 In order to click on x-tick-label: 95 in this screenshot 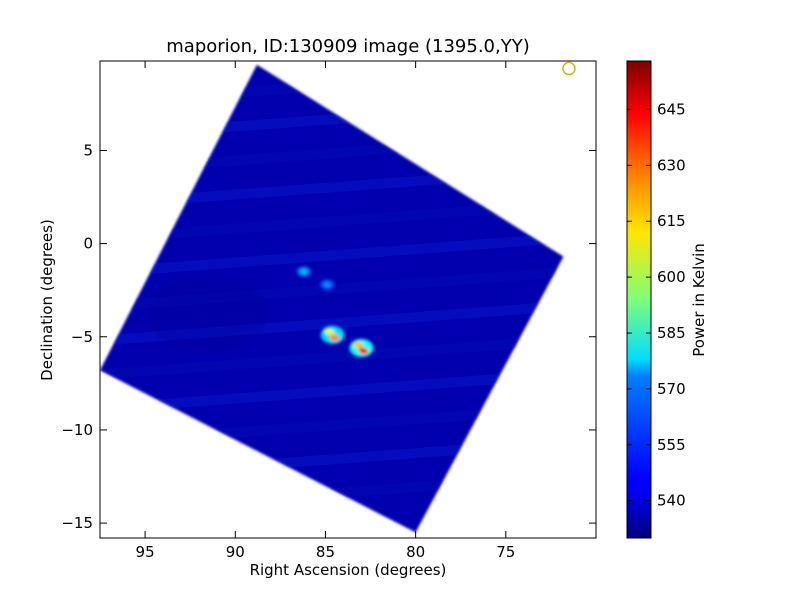, I will do `click(145, 552)`.